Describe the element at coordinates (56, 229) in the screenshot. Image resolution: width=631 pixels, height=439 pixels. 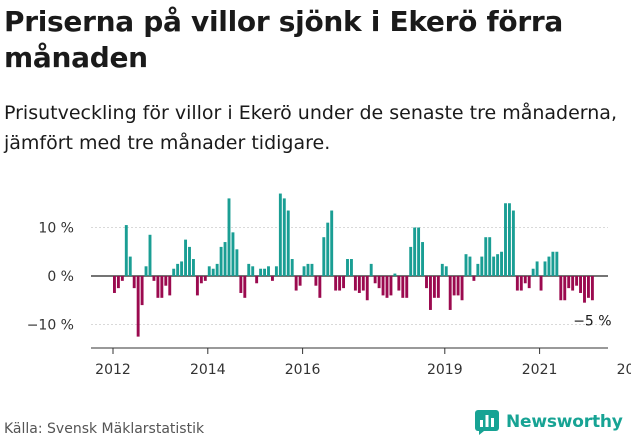
I see `y-tick-label: 10 %` at that location.